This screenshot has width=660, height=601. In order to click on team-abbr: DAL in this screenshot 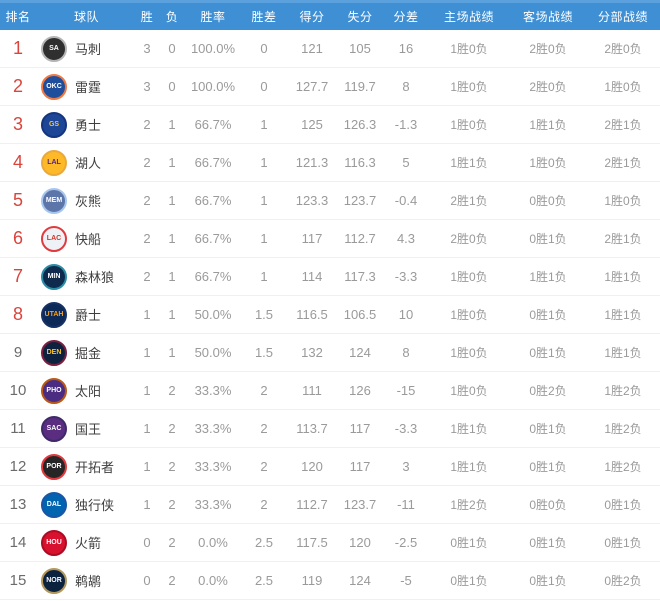, I will do `click(54, 504)`.